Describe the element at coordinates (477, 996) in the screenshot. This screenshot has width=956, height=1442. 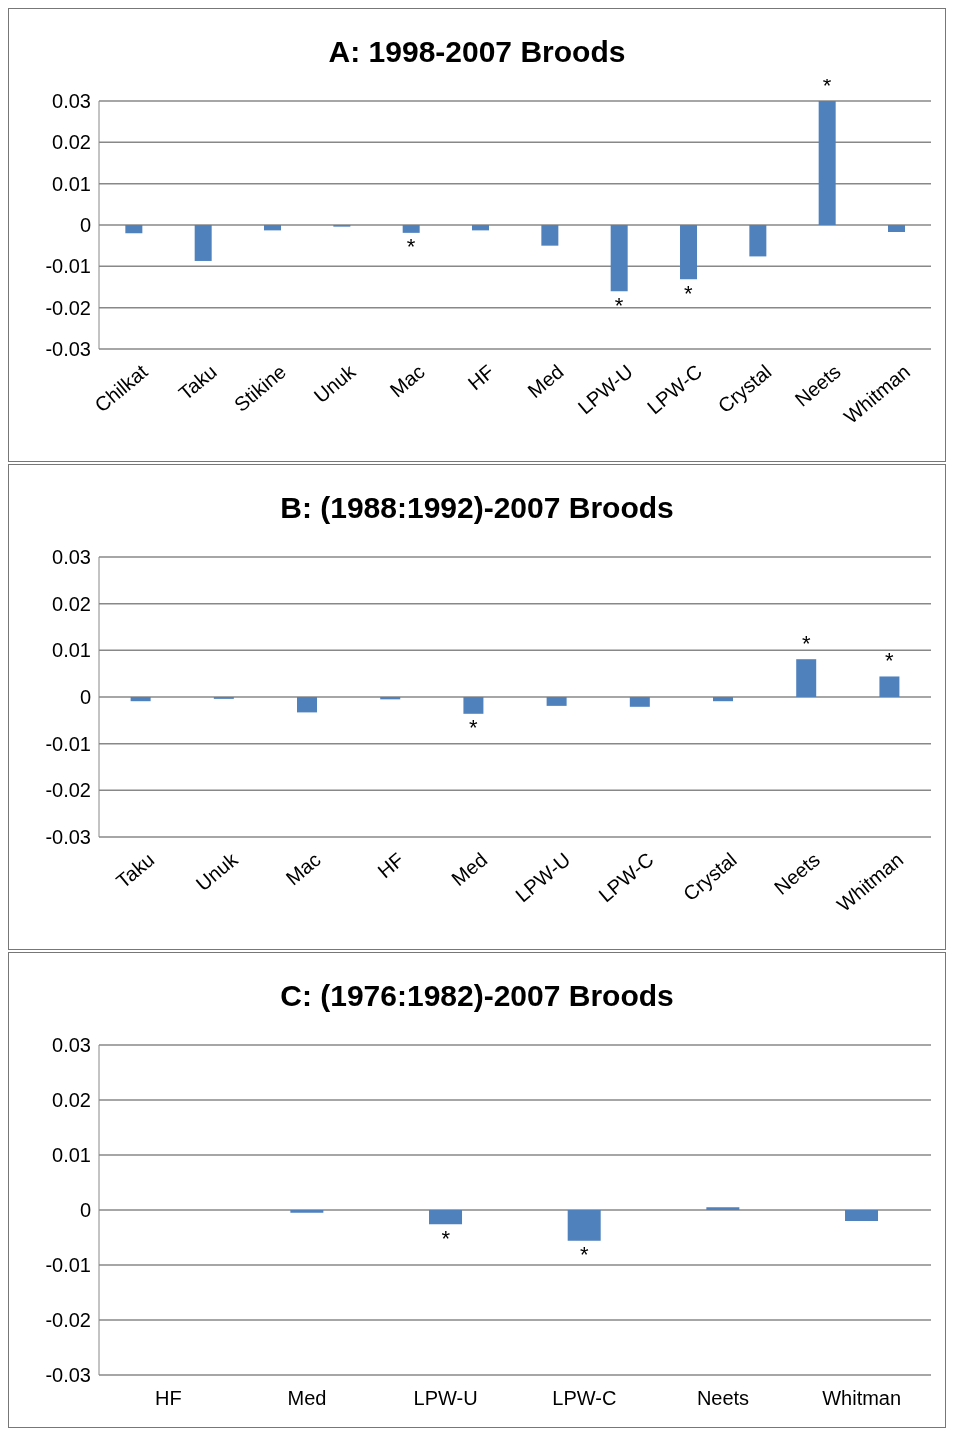
I see `chart-title: C: (1976:1982)-2007 Broods` at that location.